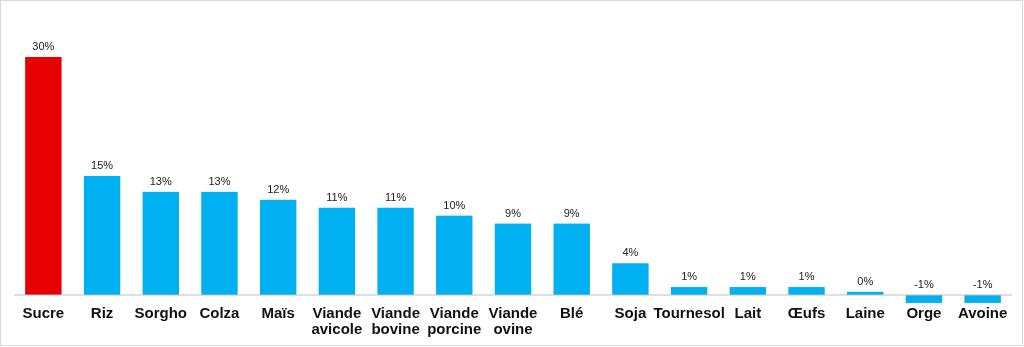 This screenshot has width=1024, height=347. Describe the element at coordinates (865, 312) in the screenshot. I see `x-tick-label: Laine` at that location.